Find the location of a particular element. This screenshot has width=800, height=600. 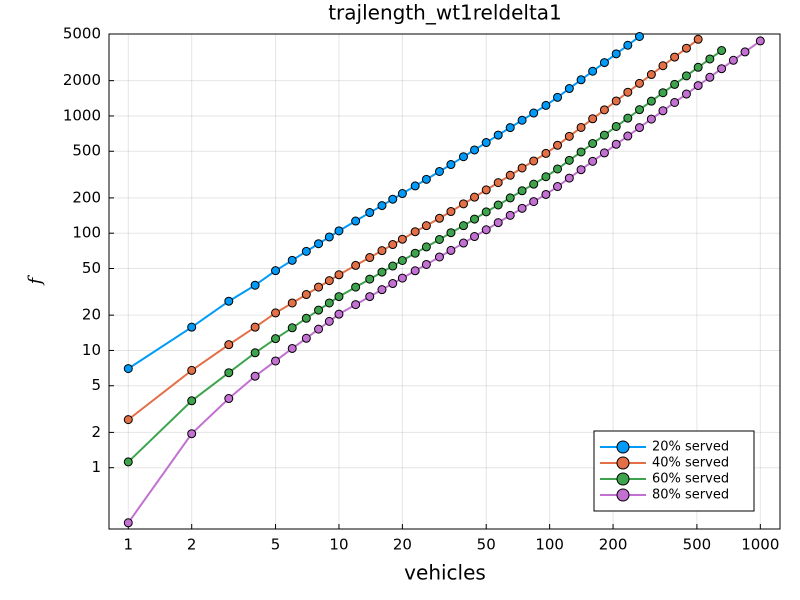

y-tick-label: 50 is located at coordinates (91, 268).